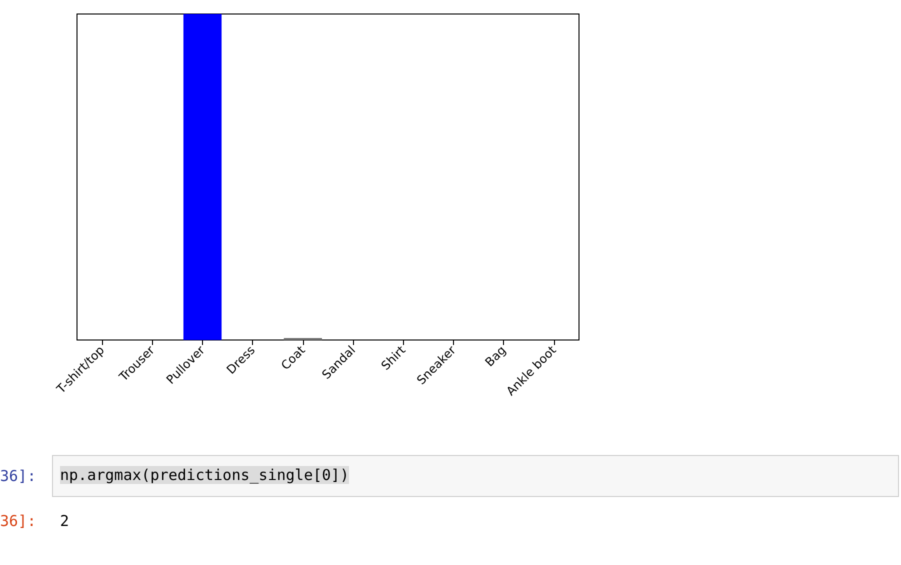 The image size is (901, 565). What do you see at coordinates (204, 475) in the screenshot?
I see `text: np.argmax(predictions_single[0])` at bounding box center [204, 475].